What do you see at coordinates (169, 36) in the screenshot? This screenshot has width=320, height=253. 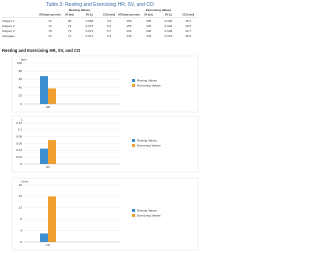 I see `table-cell: 0.104` at bounding box center [169, 36].